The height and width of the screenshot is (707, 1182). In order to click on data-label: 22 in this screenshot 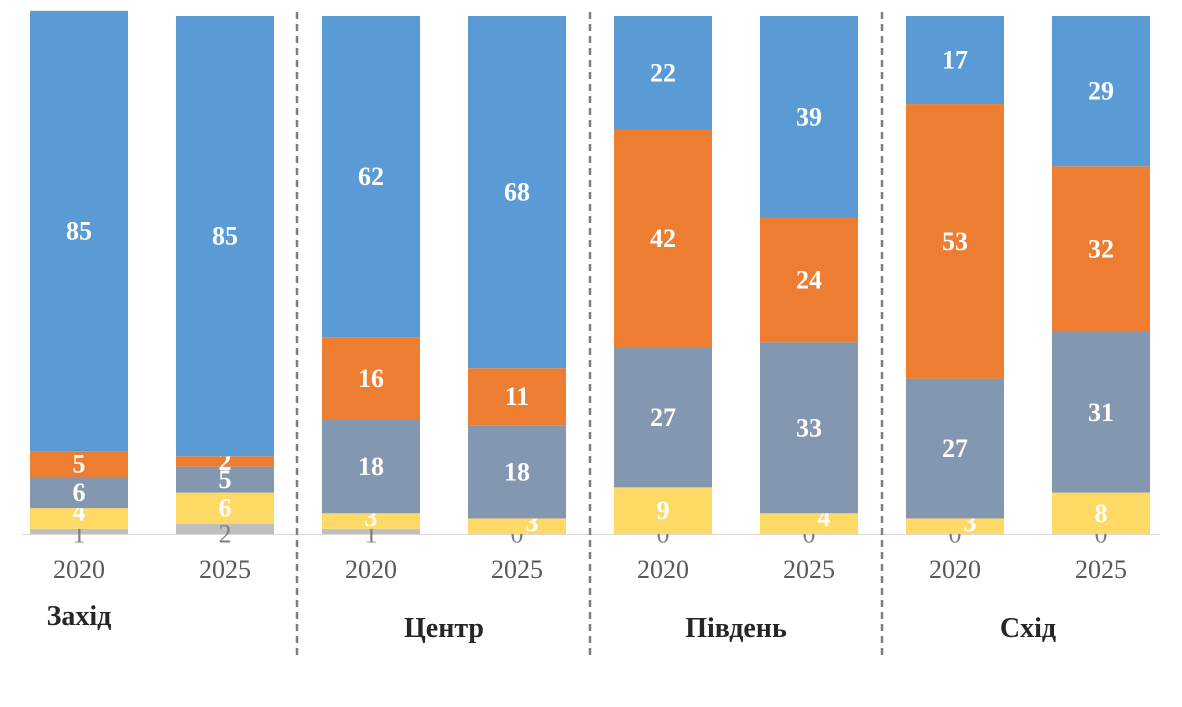, I will do `click(663, 72)`.